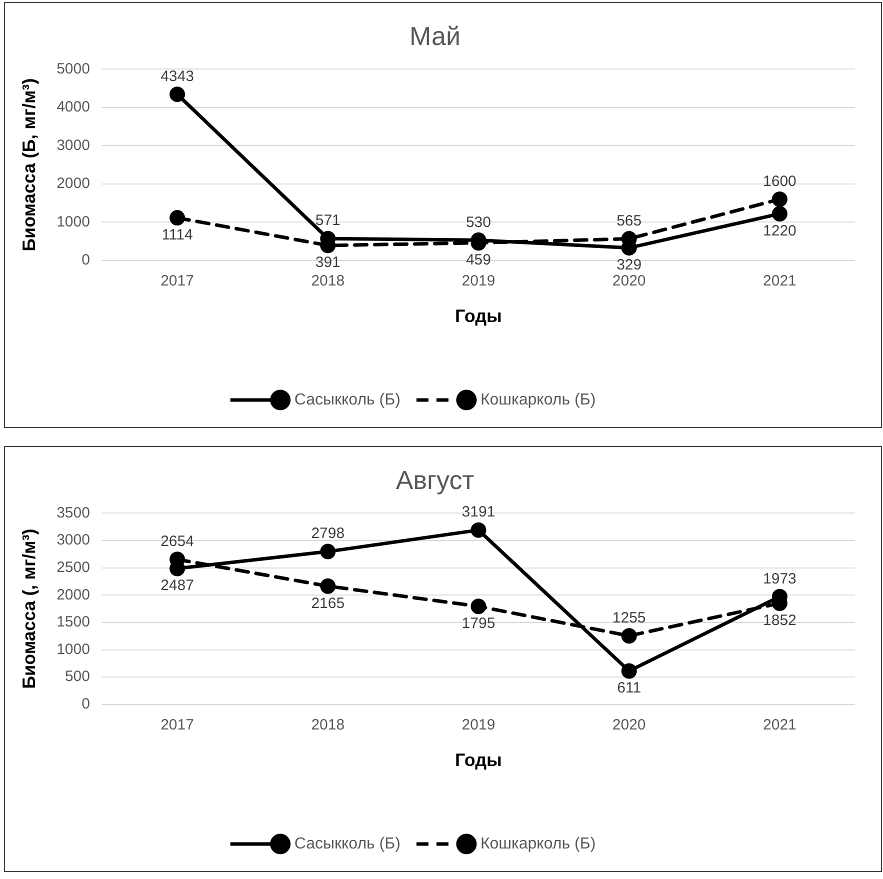 This screenshot has height=879, width=883. What do you see at coordinates (28, 165) in the screenshot?
I see `y-axis-title: Биомасса (Б, мг/м³)` at bounding box center [28, 165].